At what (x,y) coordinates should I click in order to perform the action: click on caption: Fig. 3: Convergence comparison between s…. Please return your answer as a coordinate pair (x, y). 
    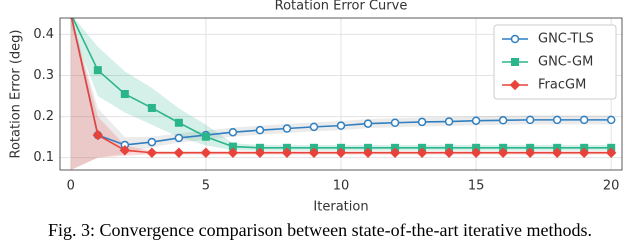
    Looking at the image, I should click on (320, 230).